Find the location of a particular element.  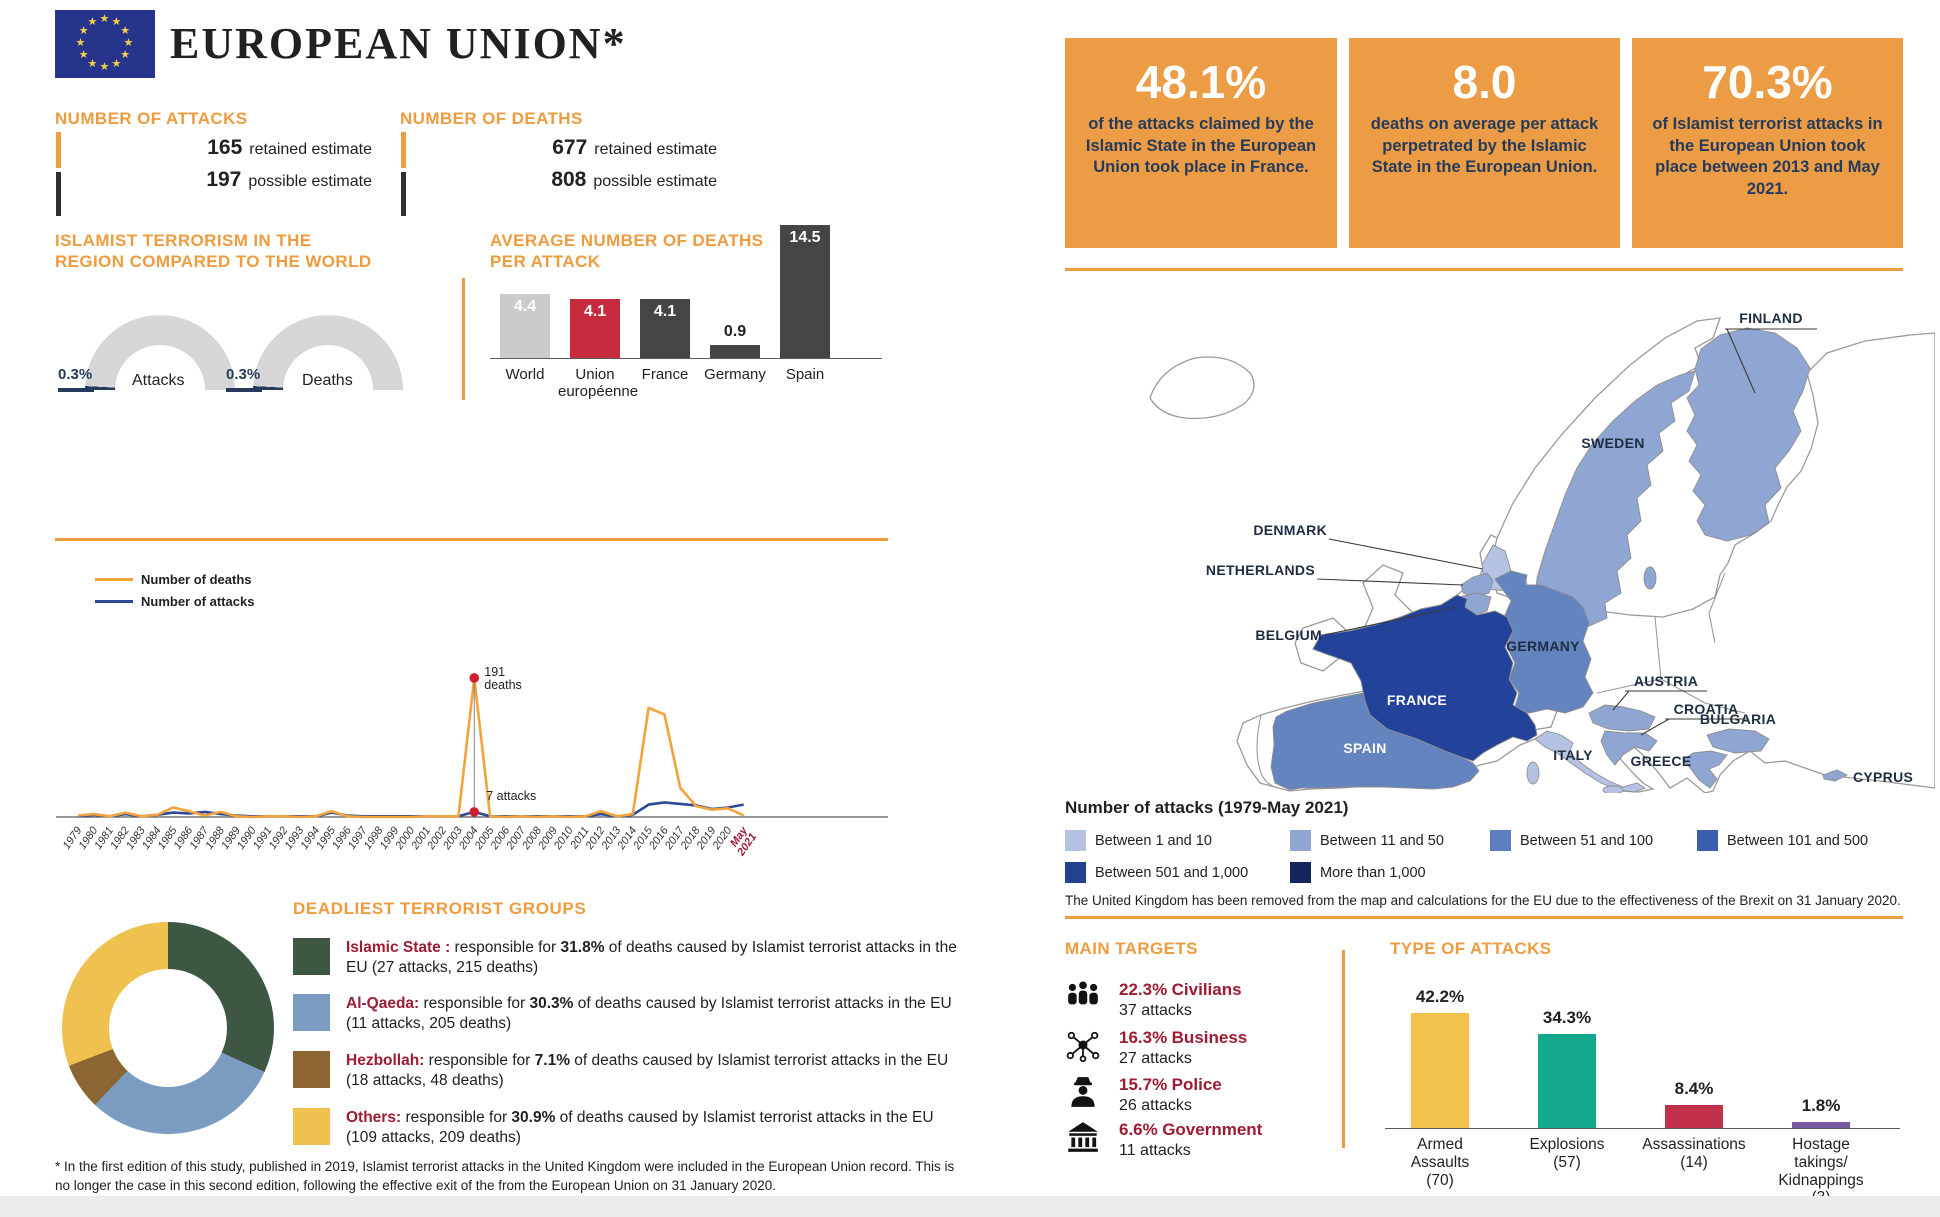

country-finland is located at coordinates (1748, 434).